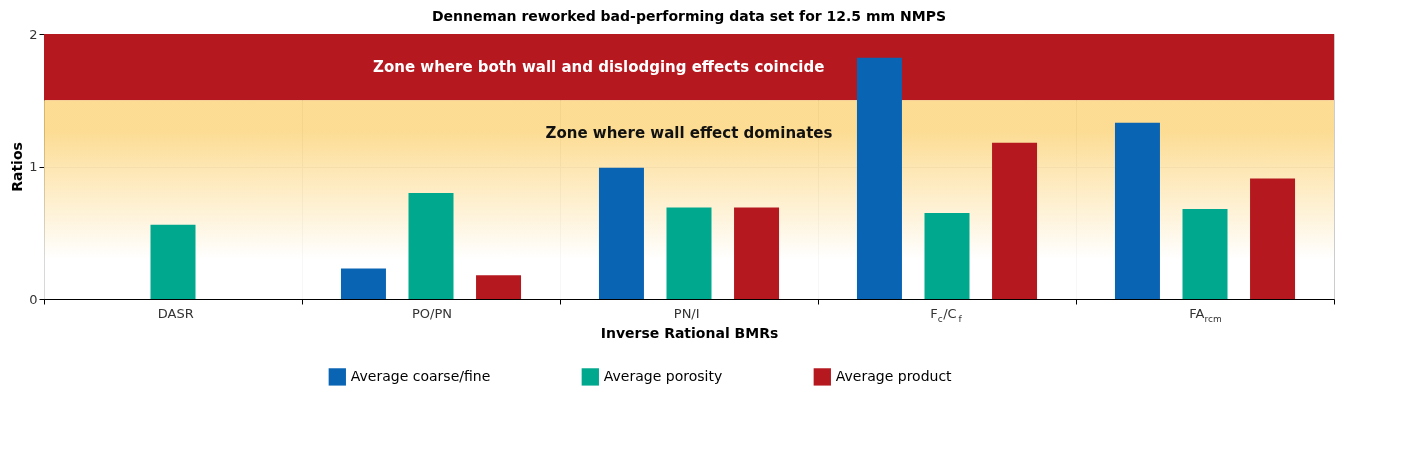  I want to click on legend-label: Average porosity, so click(663, 375).